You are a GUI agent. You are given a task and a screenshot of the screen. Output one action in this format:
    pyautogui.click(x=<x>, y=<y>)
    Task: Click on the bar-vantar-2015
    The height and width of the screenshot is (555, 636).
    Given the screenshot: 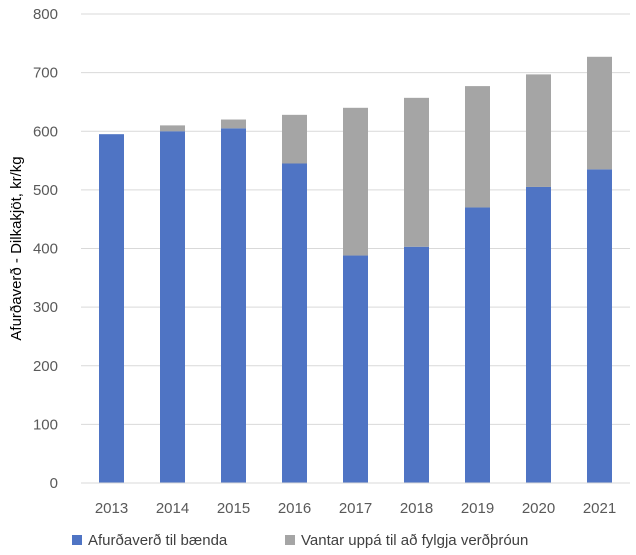 What is the action you would take?
    pyautogui.click(x=233, y=124)
    